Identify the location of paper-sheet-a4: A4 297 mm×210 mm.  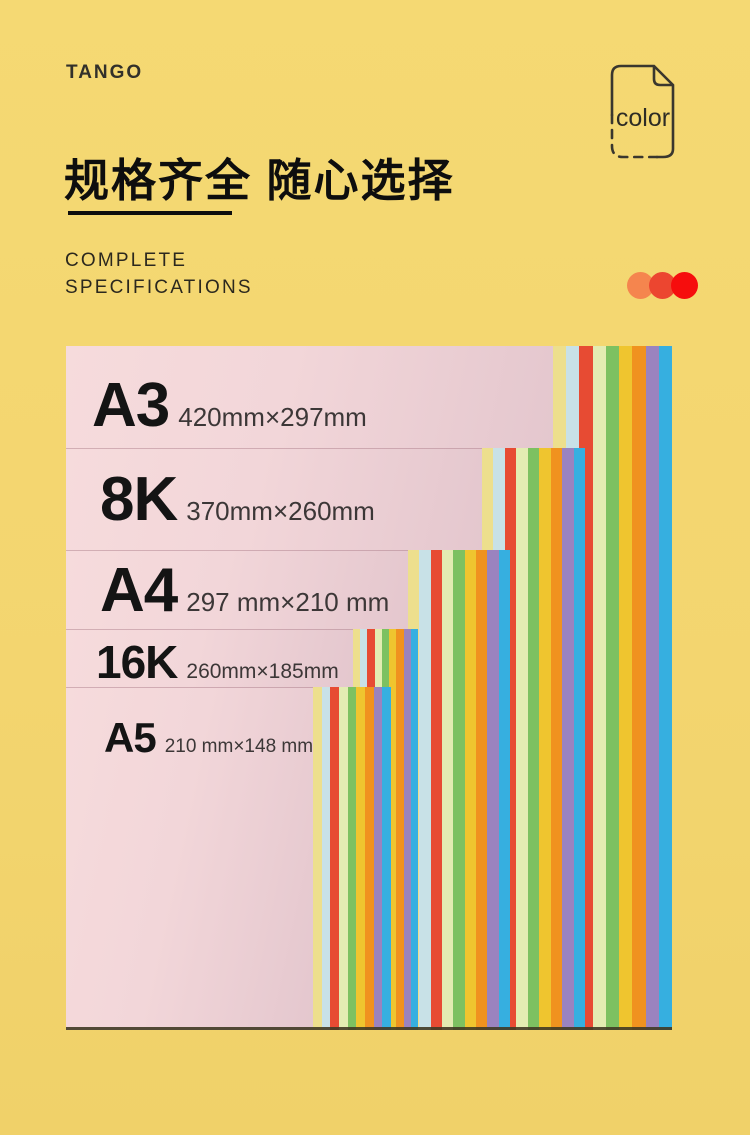
(237, 589).